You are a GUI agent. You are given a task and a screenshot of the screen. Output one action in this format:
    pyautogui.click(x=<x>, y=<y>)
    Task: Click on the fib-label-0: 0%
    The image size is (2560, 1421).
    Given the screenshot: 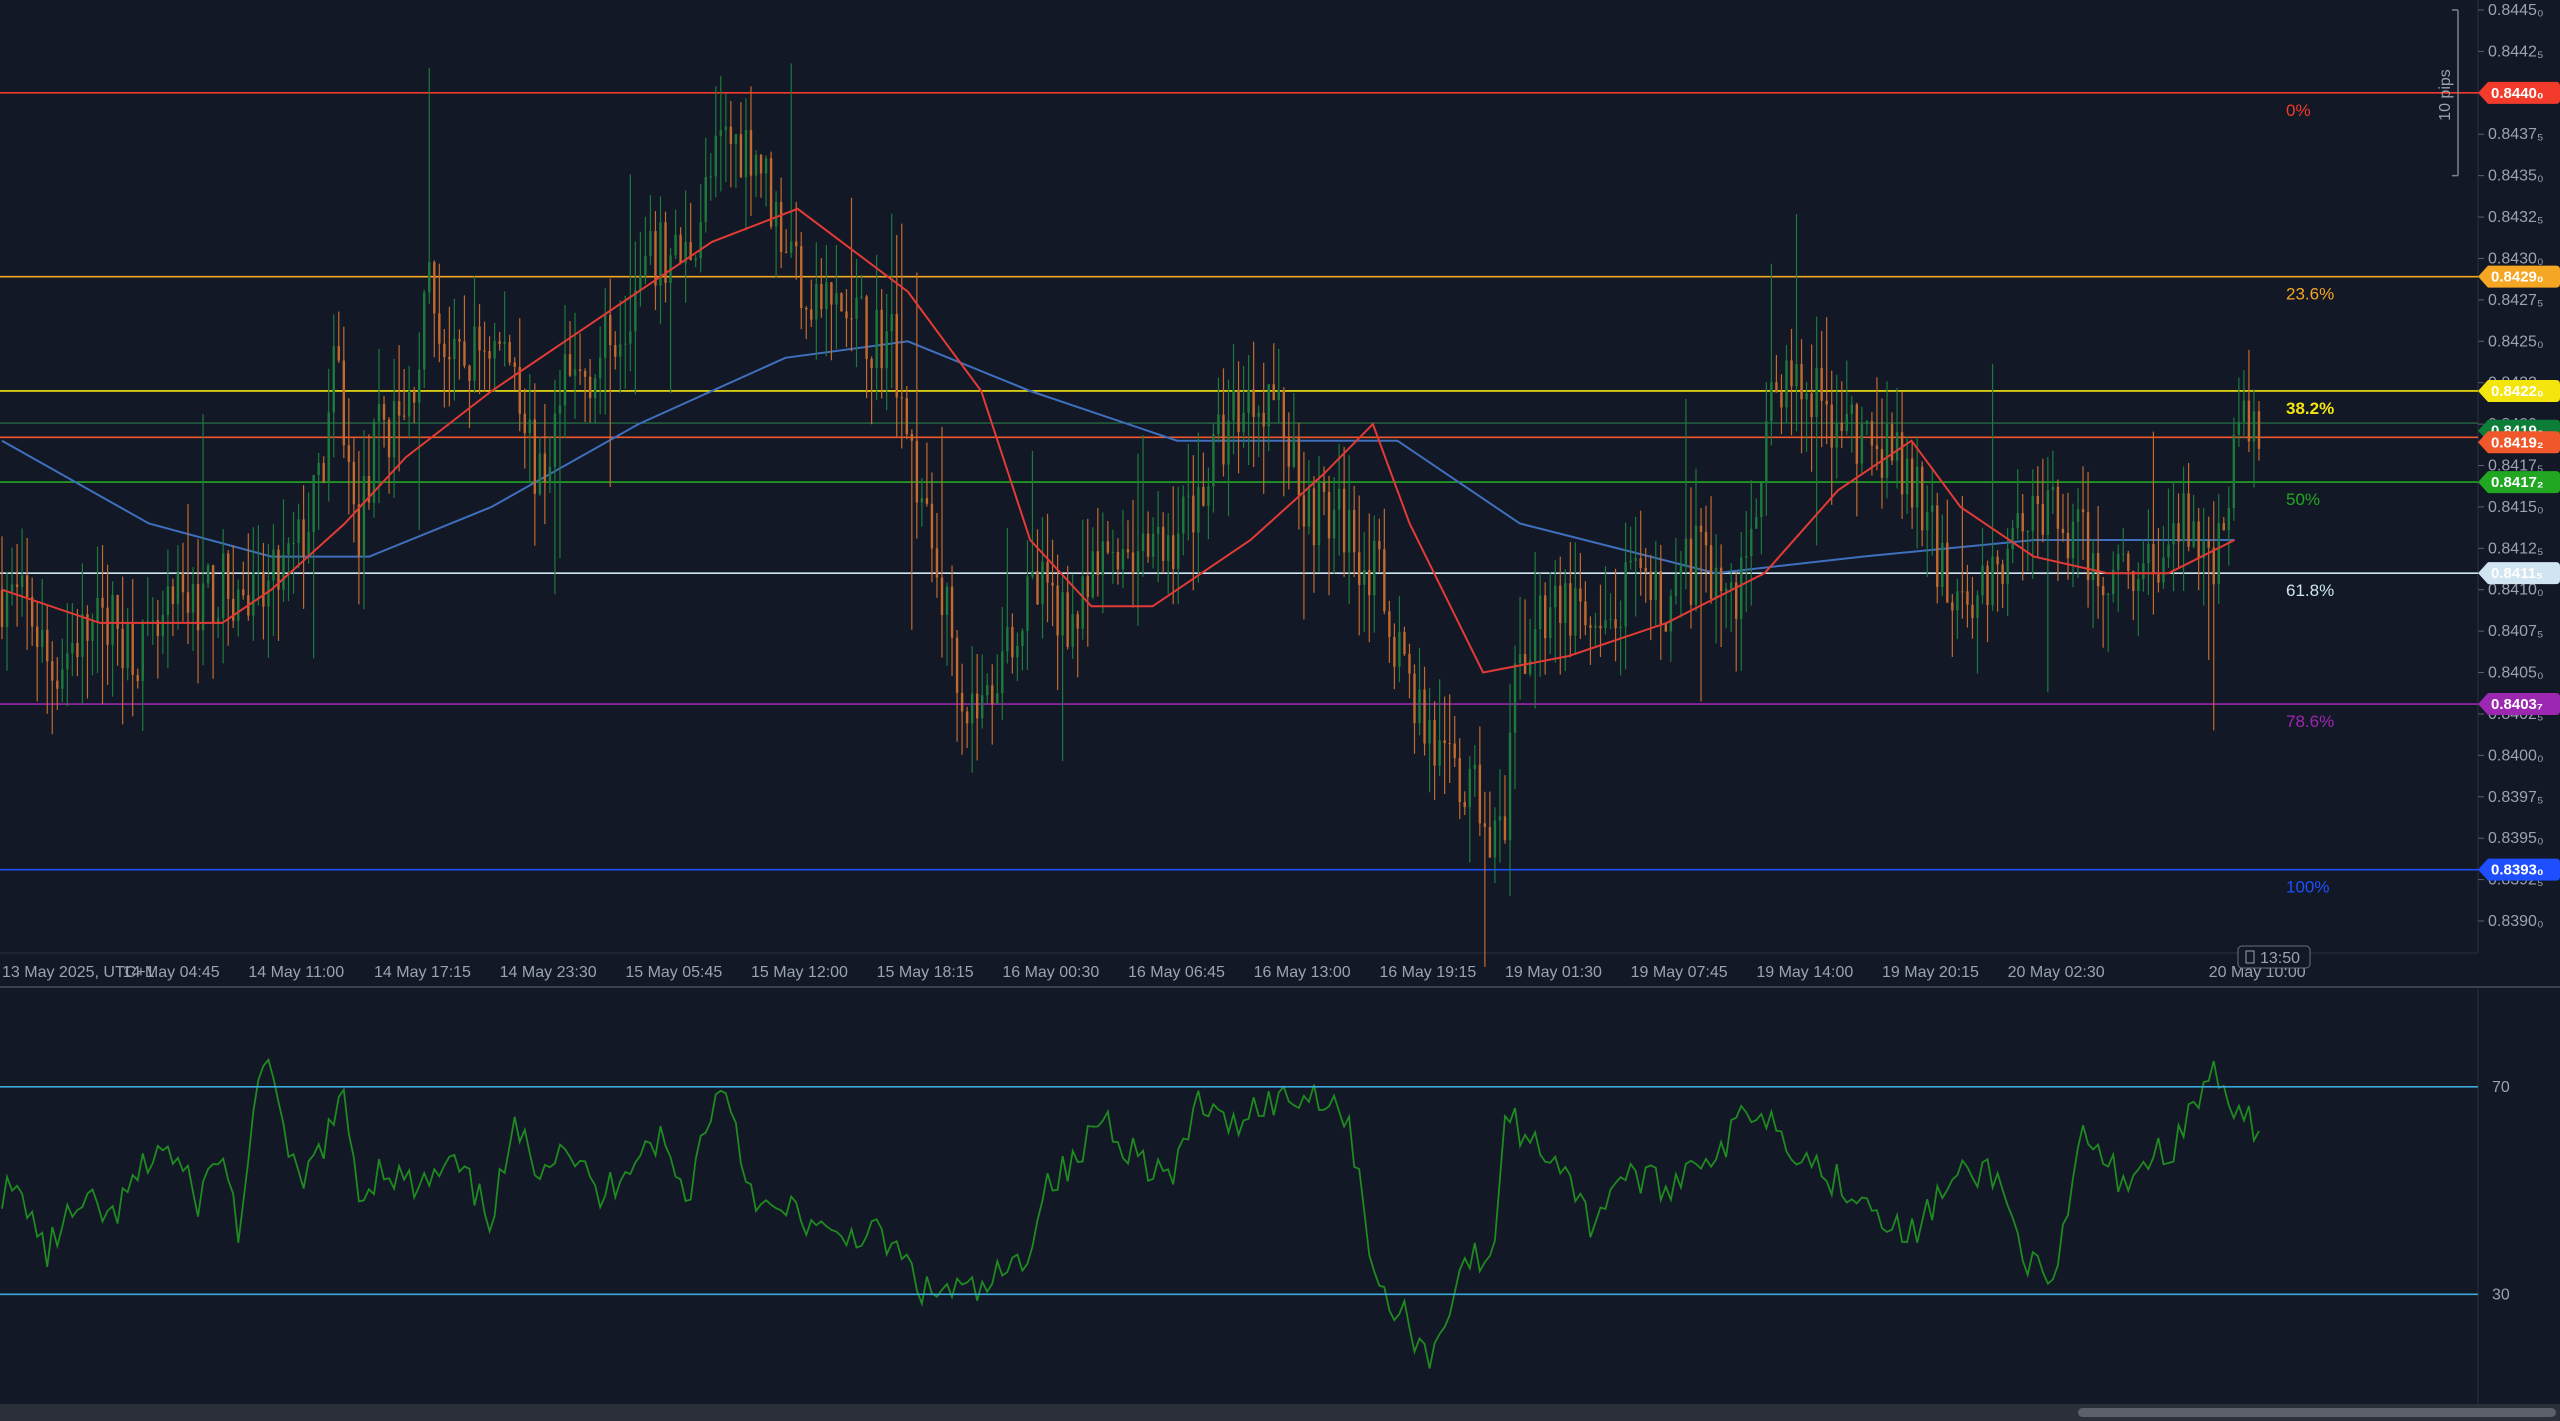 What is the action you would take?
    pyautogui.click(x=2298, y=110)
    